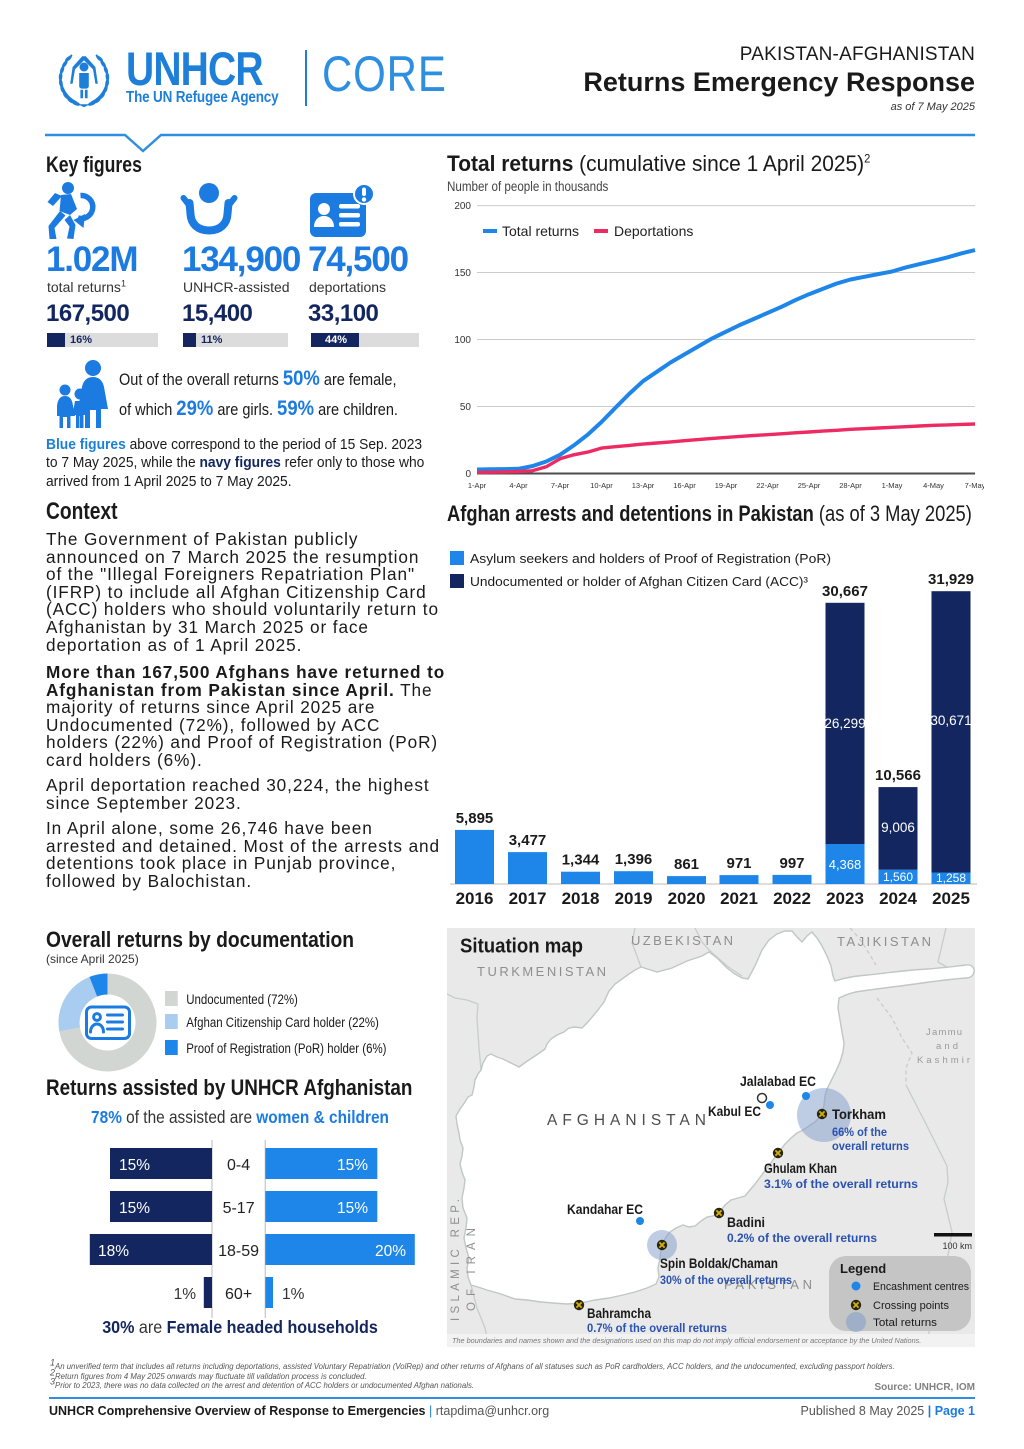 The image size is (1024, 1449). What do you see at coordinates (682, 940) in the screenshot?
I see `svg-text: UZBEKISTAN` at bounding box center [682, 940].